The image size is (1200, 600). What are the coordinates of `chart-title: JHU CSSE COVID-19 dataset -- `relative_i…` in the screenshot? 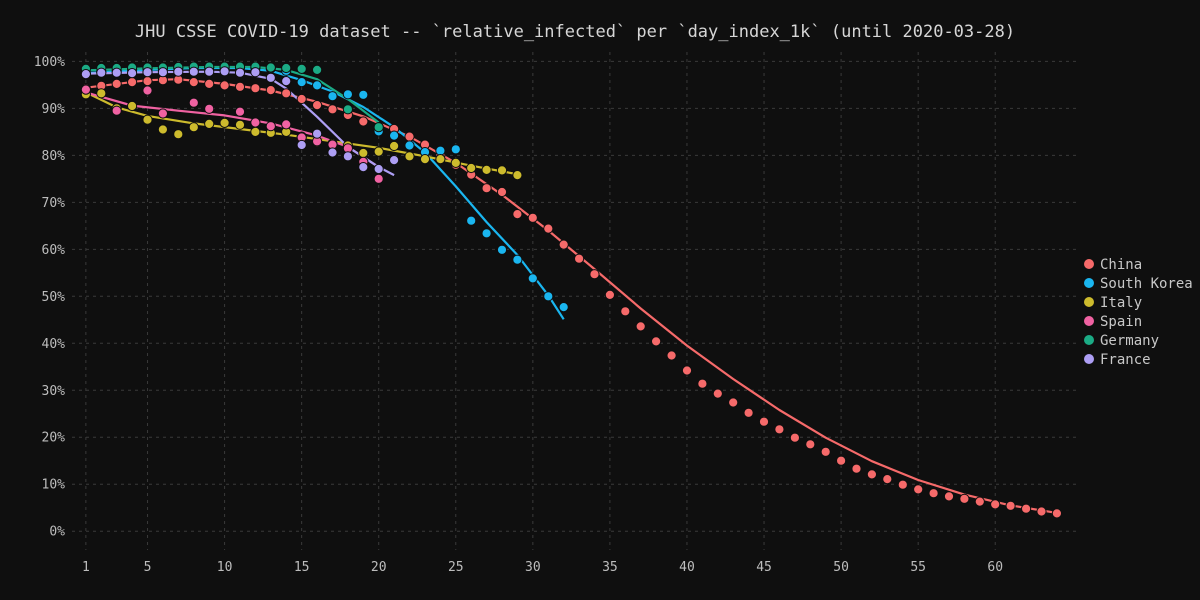 It's located at (575, 32).